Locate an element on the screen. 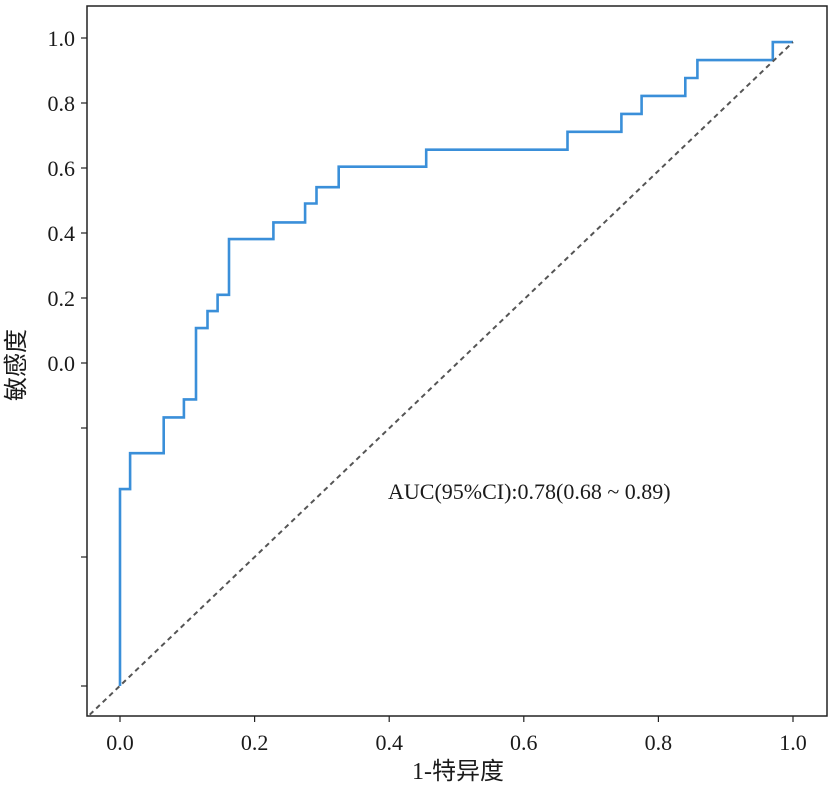 The image size is (835, 790). x-tick-label: 0.0 is located at coordinates (120, 742).